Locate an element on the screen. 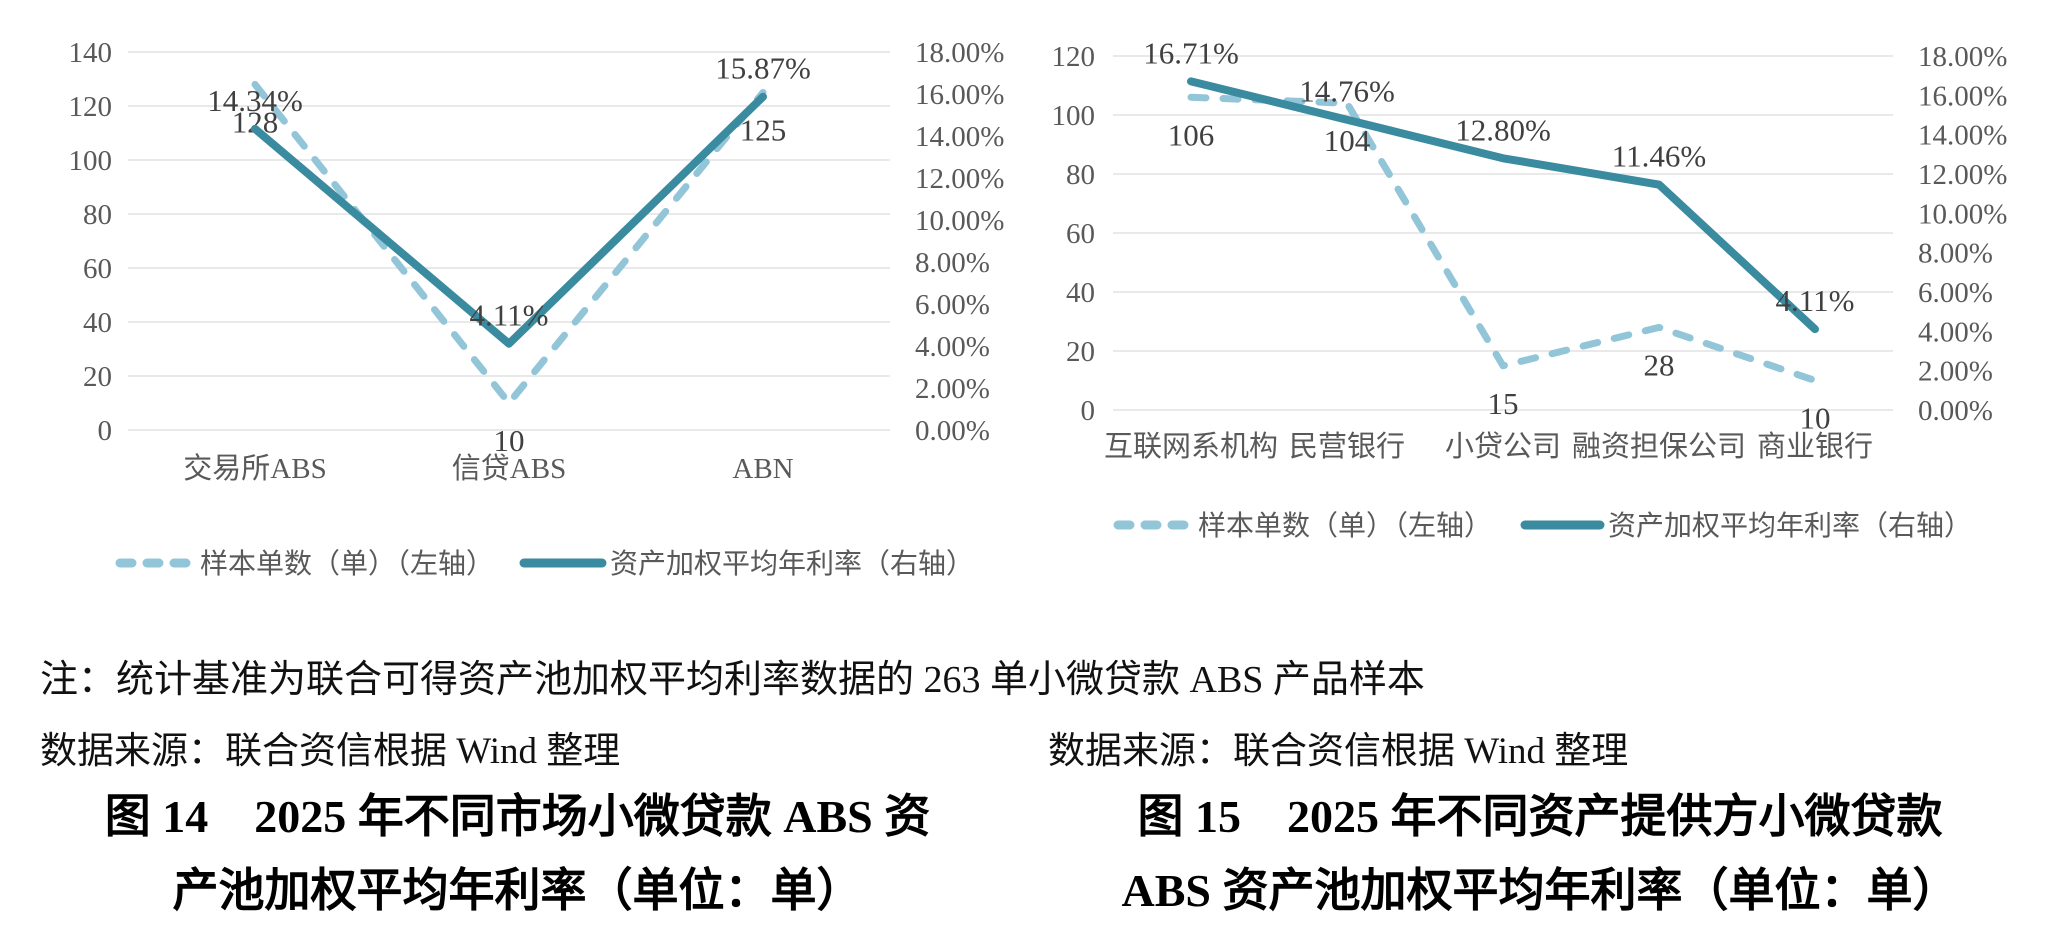  data-label: 15.87% is located at coordinates (763, 68).